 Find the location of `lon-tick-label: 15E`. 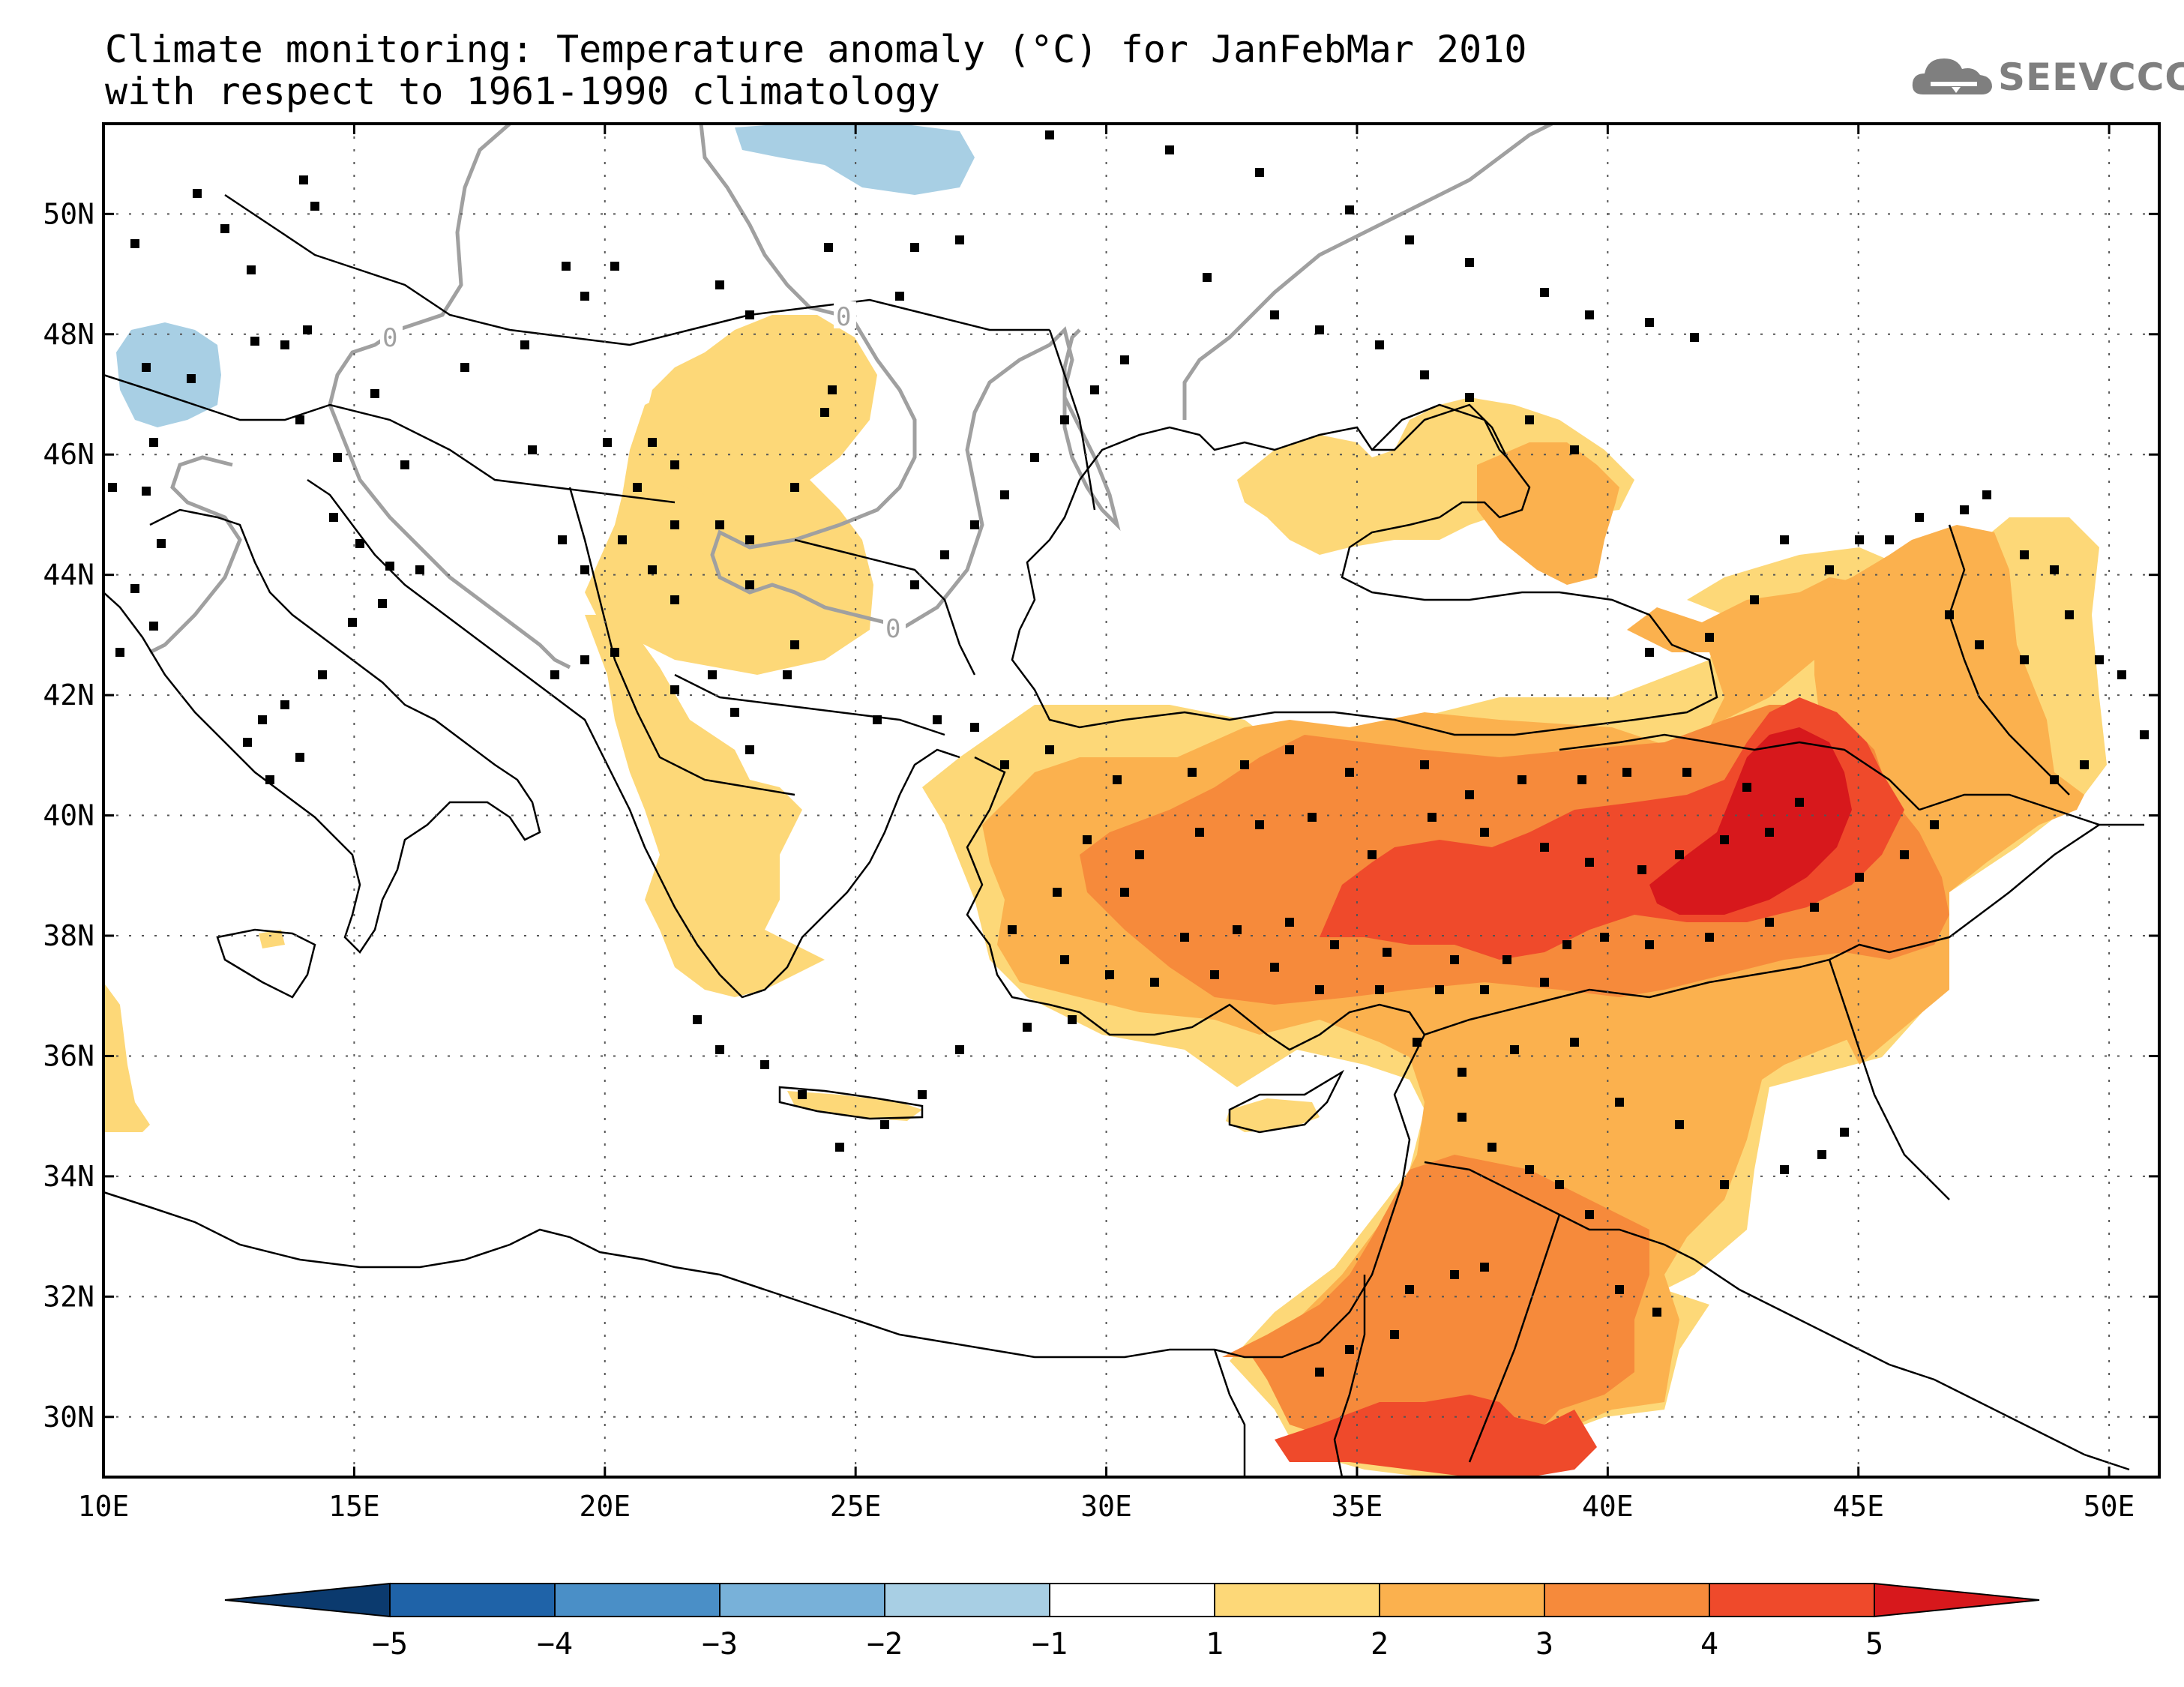

lon-tick-label: 15E is located at coordinates (354, 1506).